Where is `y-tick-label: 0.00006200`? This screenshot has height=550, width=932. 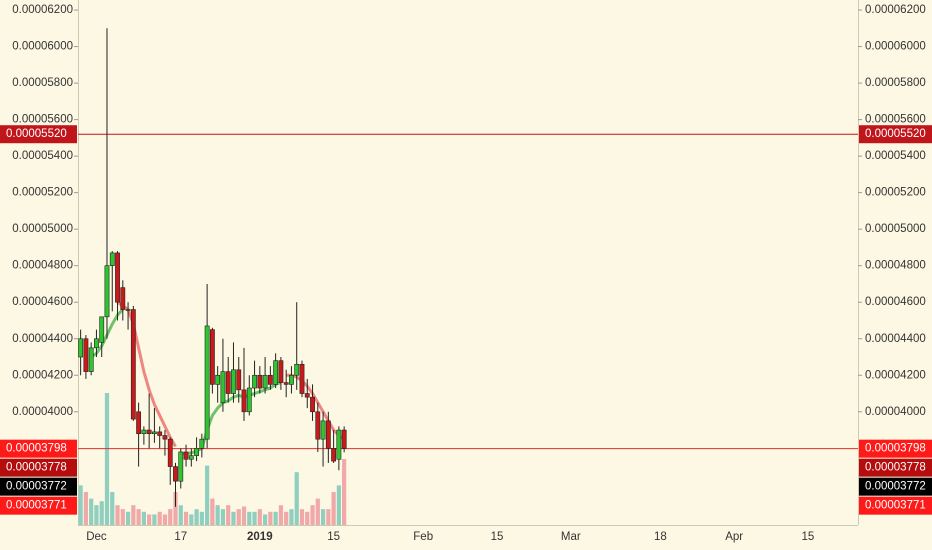 y-tick-label: 0.00006200 is located at coordinates (895, 10).